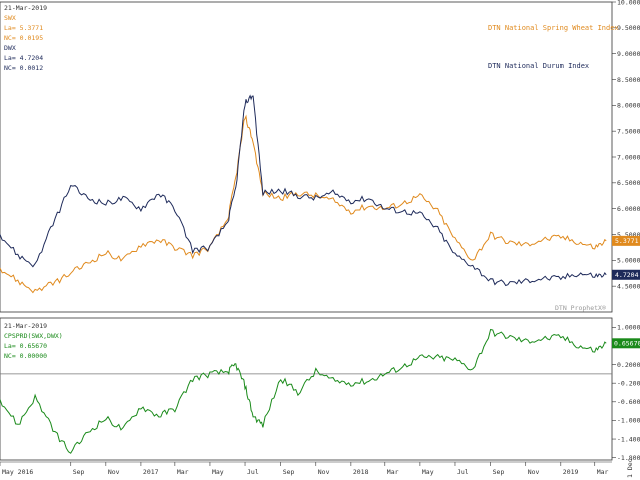 The height and width of the screenshot is (480, 640). Describe the element at coordinates (580, 308) in the screenshot. I see `watermark: DTN ProphetX®` at that location.